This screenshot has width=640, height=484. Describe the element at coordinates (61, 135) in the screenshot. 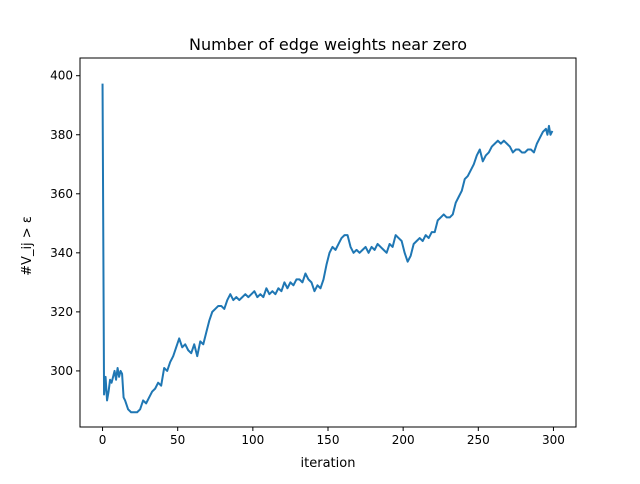

I see `y-tick-label: 380` at that location.